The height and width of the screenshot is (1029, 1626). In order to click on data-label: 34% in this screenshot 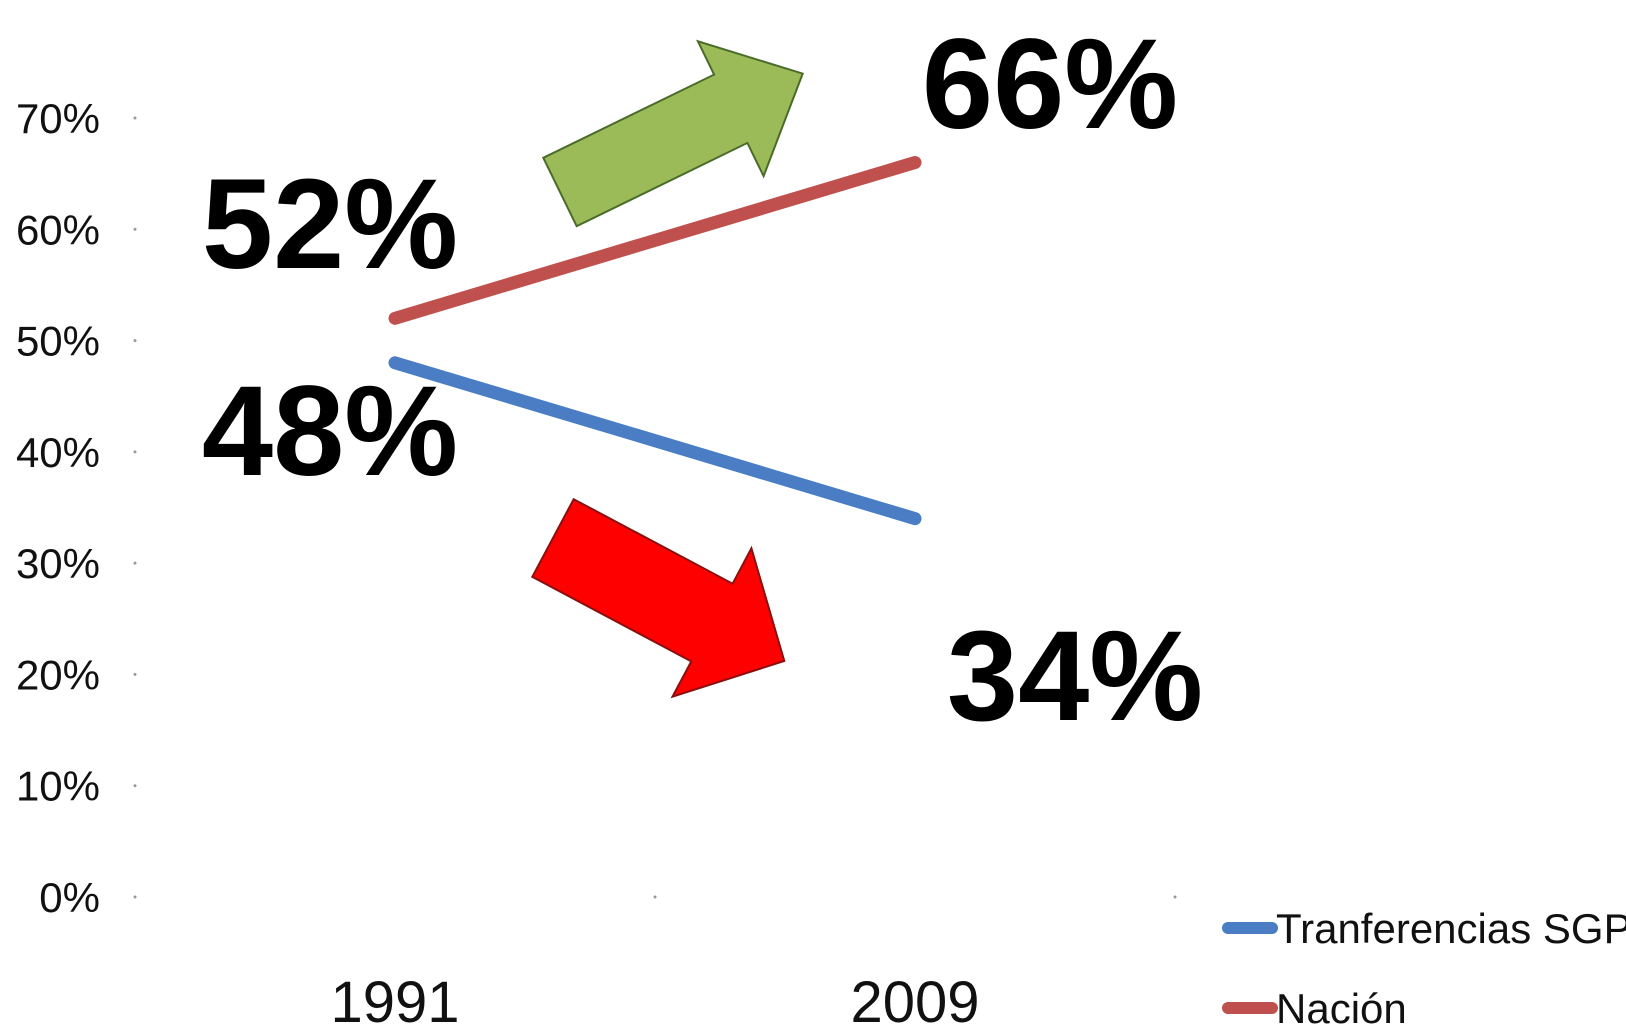, I will do `click(1075, 676)`.